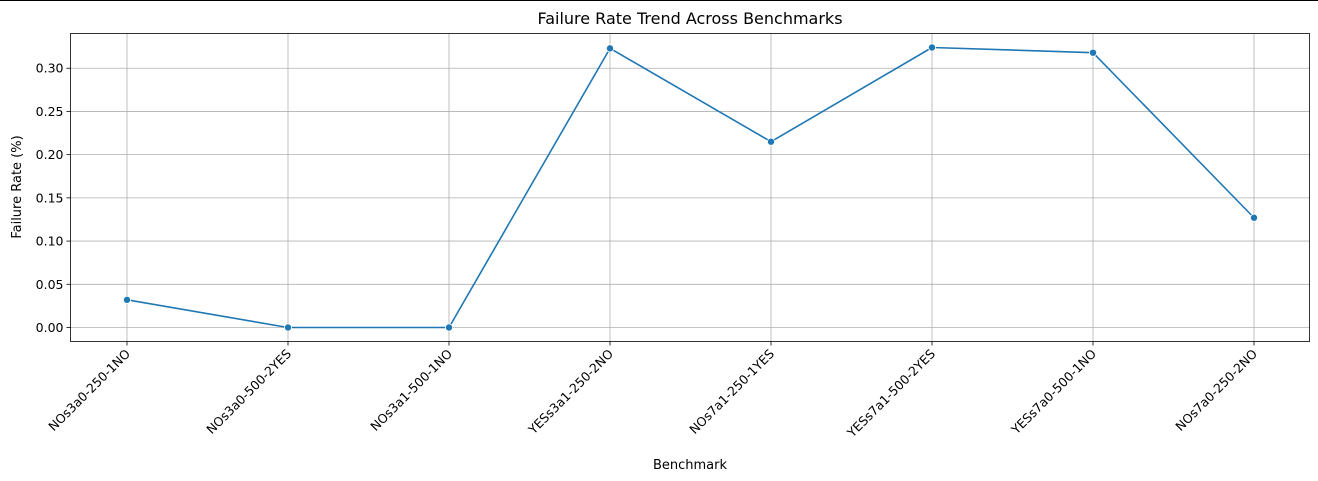  I want to click on x-tick-label: NOs7a0-250-2NO, so click(1216, 390).